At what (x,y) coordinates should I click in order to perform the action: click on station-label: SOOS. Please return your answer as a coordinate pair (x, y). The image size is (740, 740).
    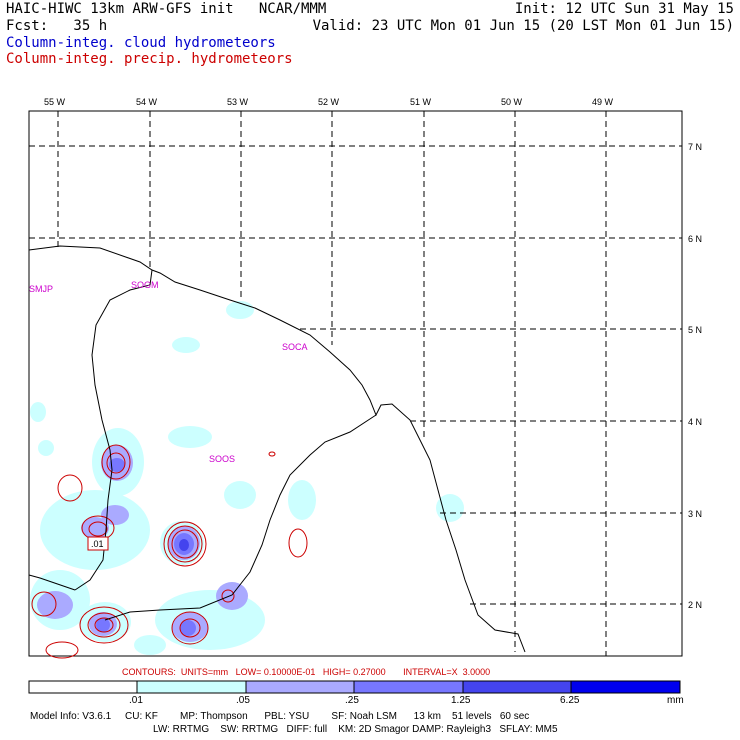
    Looking at the image, I should click on (222, 459).